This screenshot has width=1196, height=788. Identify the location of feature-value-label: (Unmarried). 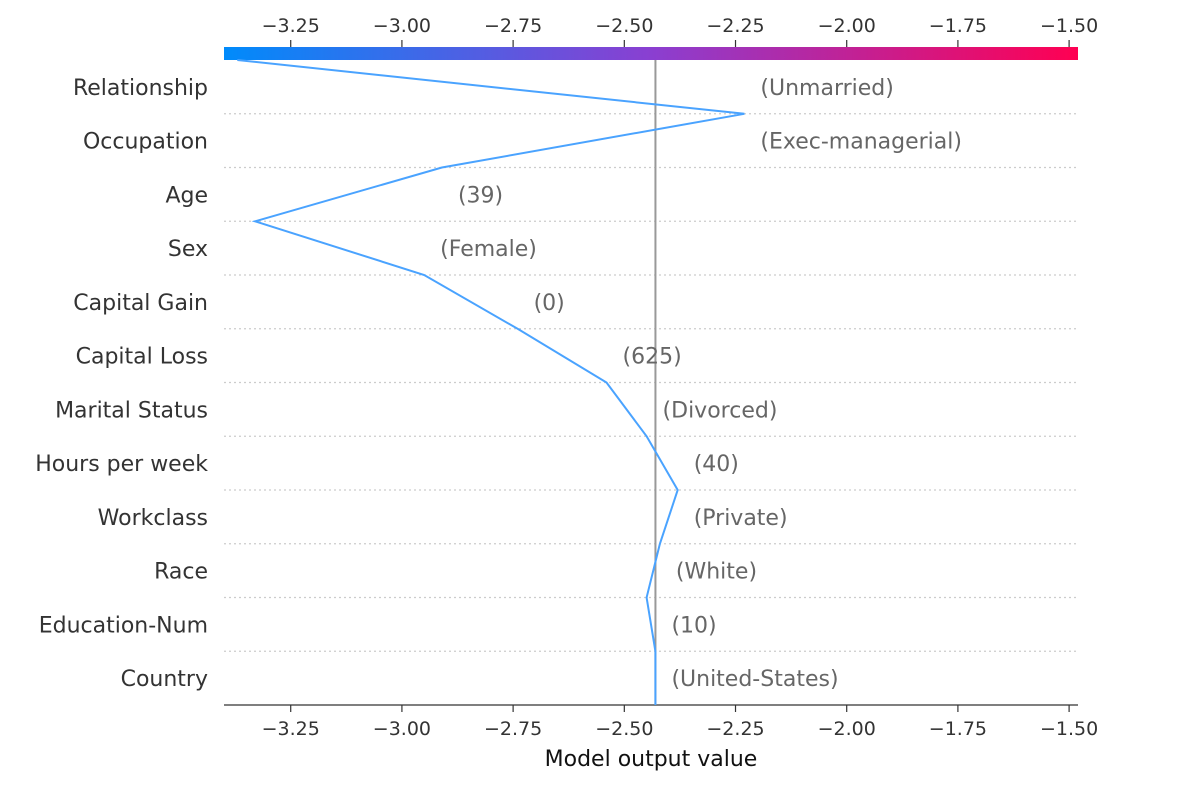
(826, 88).